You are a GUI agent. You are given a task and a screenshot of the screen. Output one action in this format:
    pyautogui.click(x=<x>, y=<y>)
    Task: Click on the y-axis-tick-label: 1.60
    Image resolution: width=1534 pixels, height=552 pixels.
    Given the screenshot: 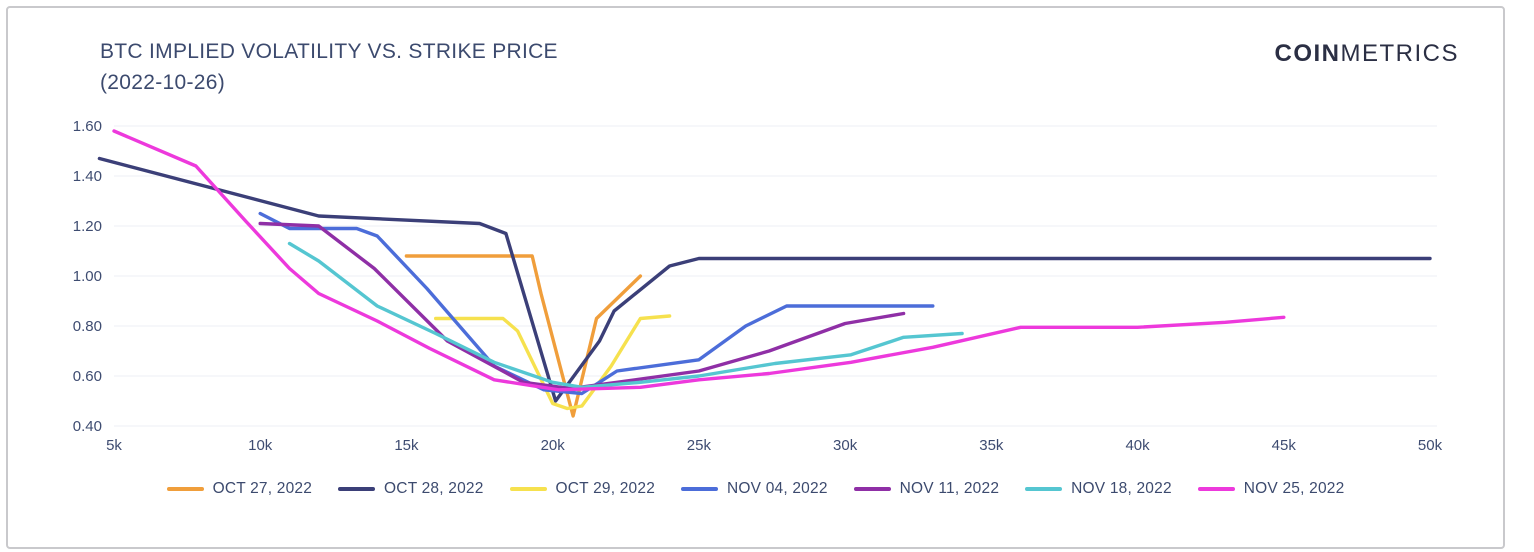 What is the action you would take?
    pyautogui.click(x=87, y=126)
    